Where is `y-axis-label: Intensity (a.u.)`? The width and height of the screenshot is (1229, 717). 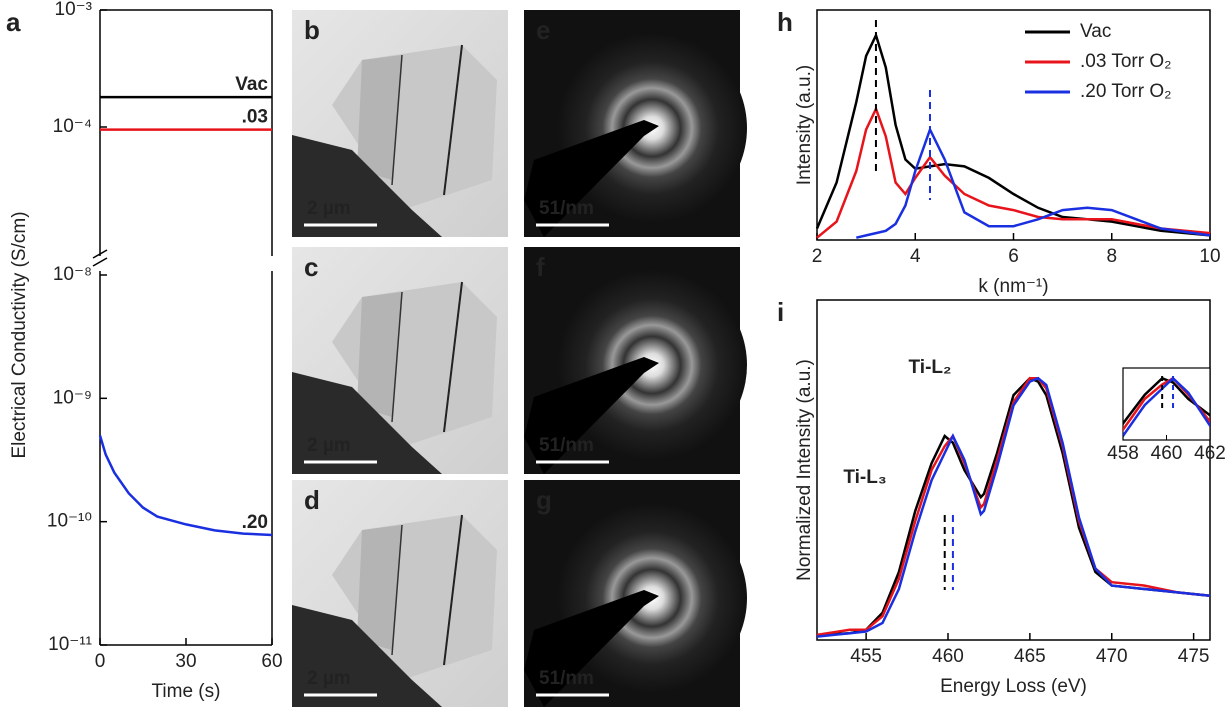 y-axis-label: Intensity (a.u.) is located at coordinates (804, 125).